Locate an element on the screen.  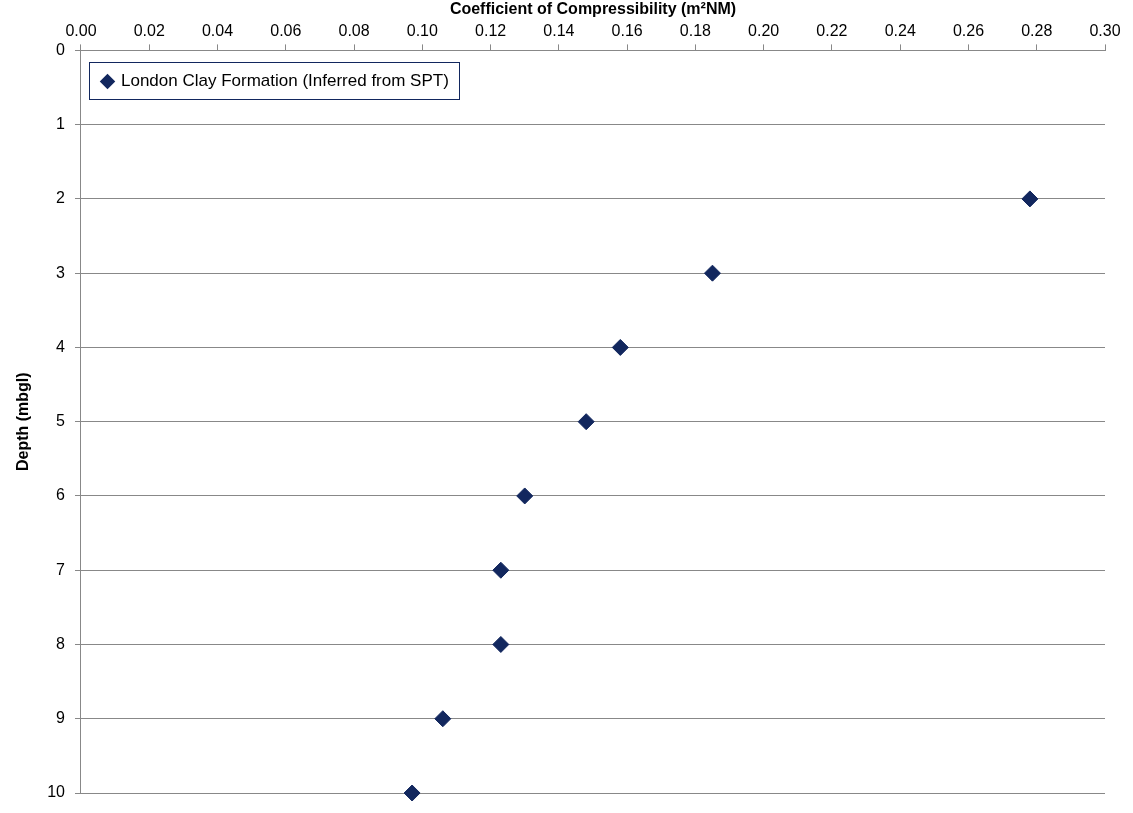
y-tick-label: 8 is located at coordinates (61, 643).